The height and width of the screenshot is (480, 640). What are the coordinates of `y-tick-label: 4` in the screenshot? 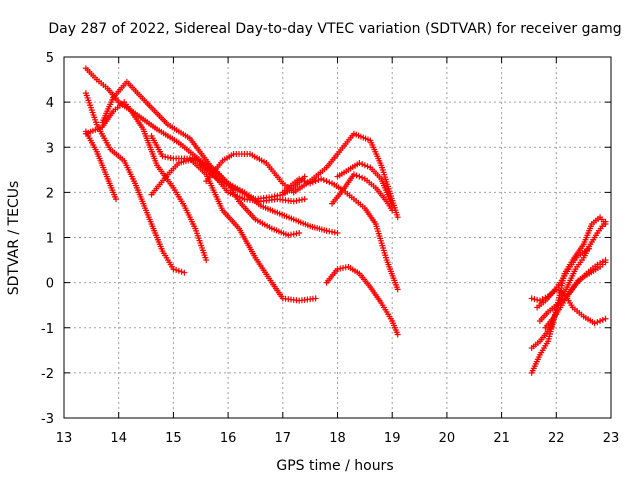 It's located at (50, 103).